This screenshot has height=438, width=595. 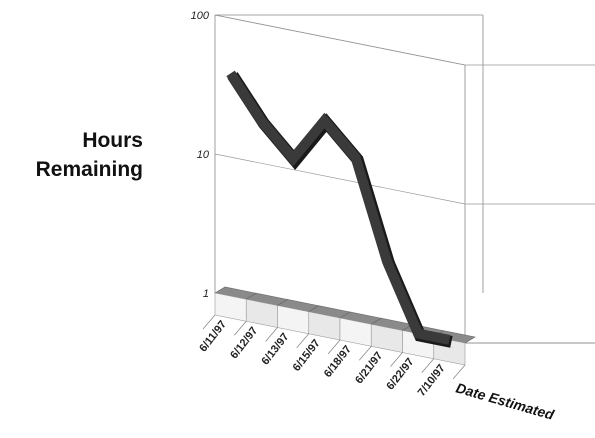 I want to click on x-tick-label-6-13-97: 6/13/97, so click(x=275, y=349).